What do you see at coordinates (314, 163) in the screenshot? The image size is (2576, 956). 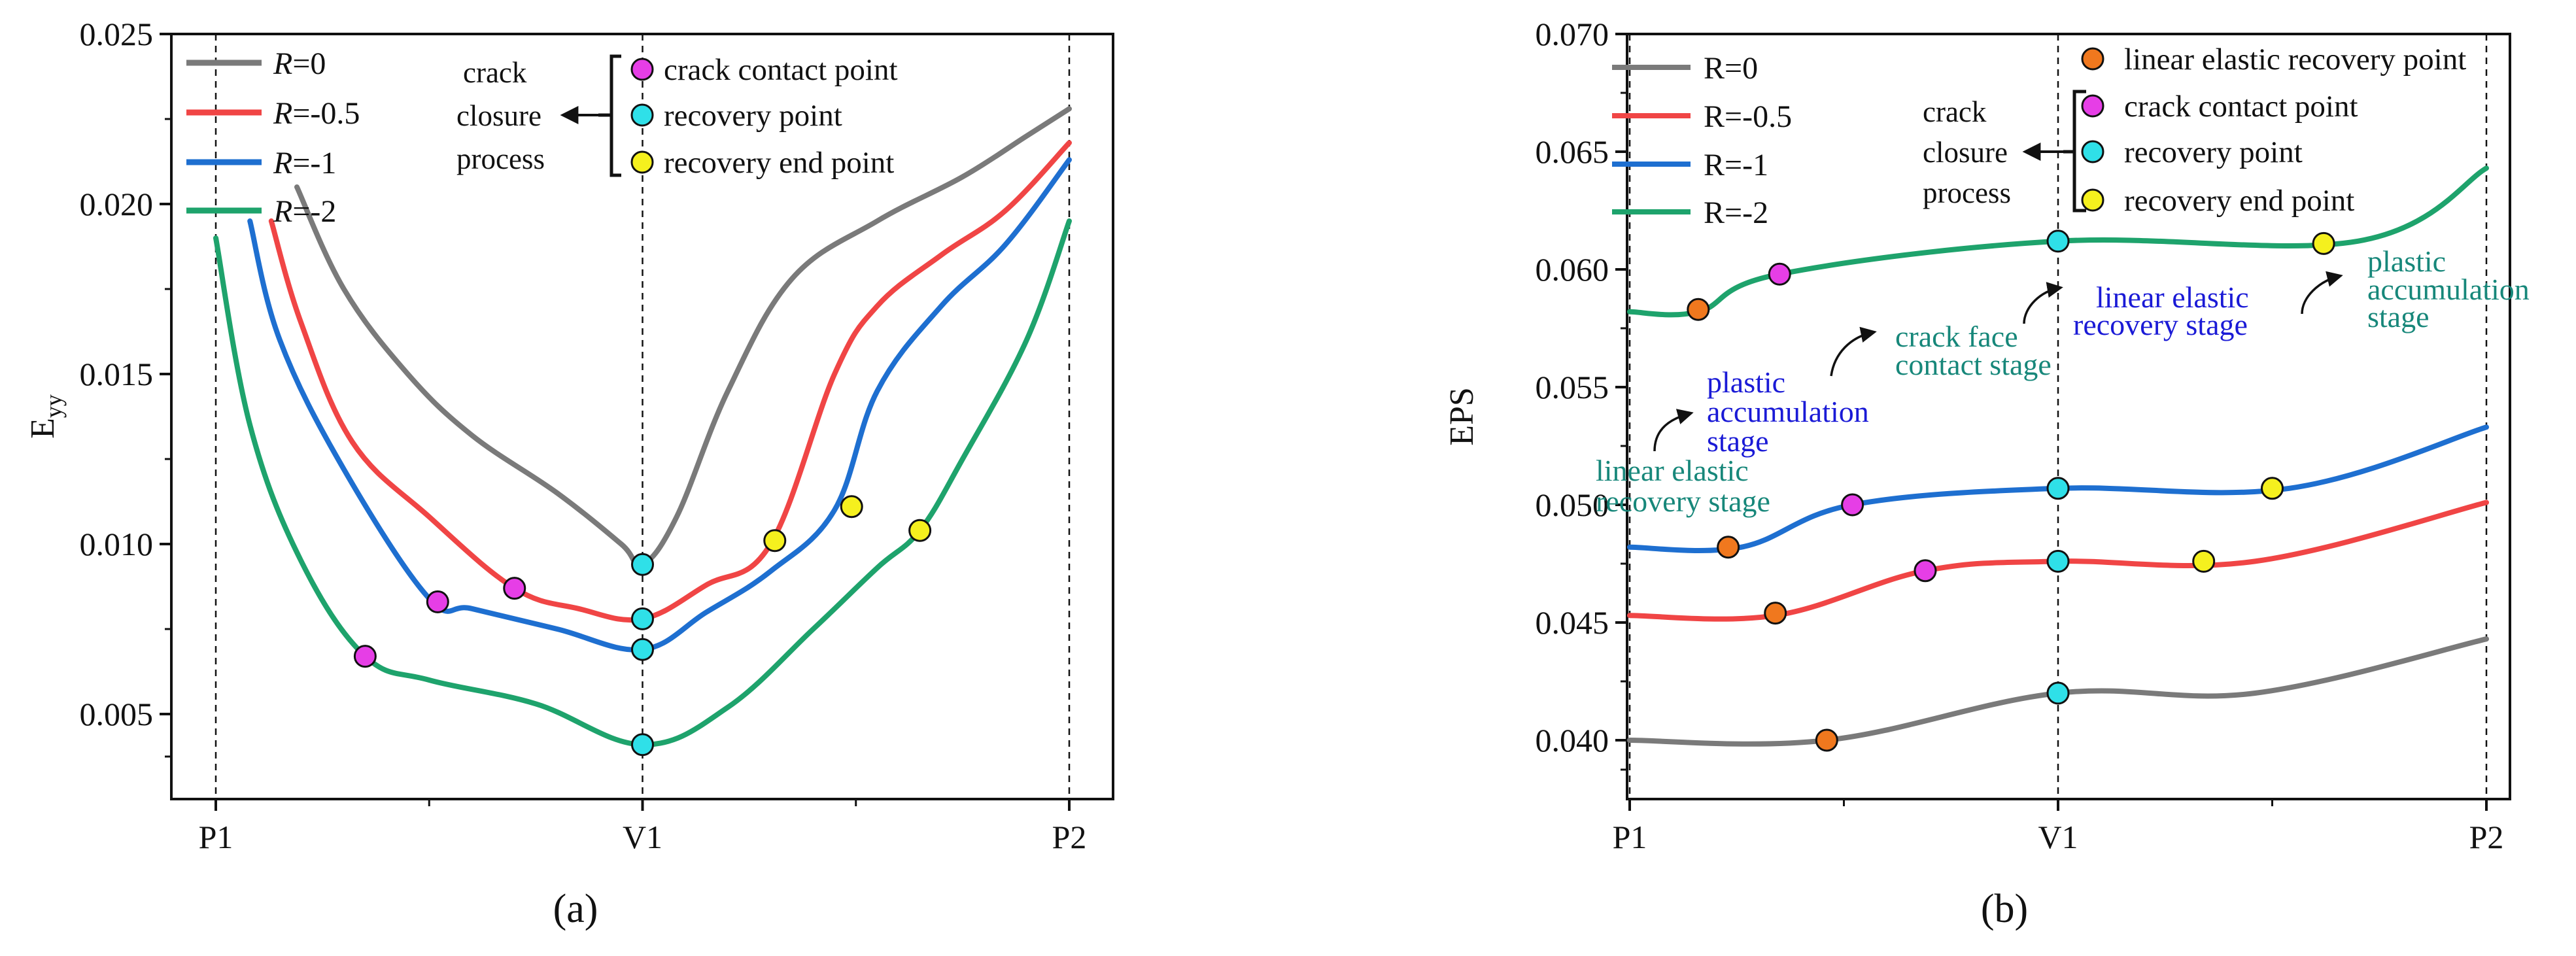 I see `legend-a-r1-suffix: =-1` at bounding box center [314, 163].